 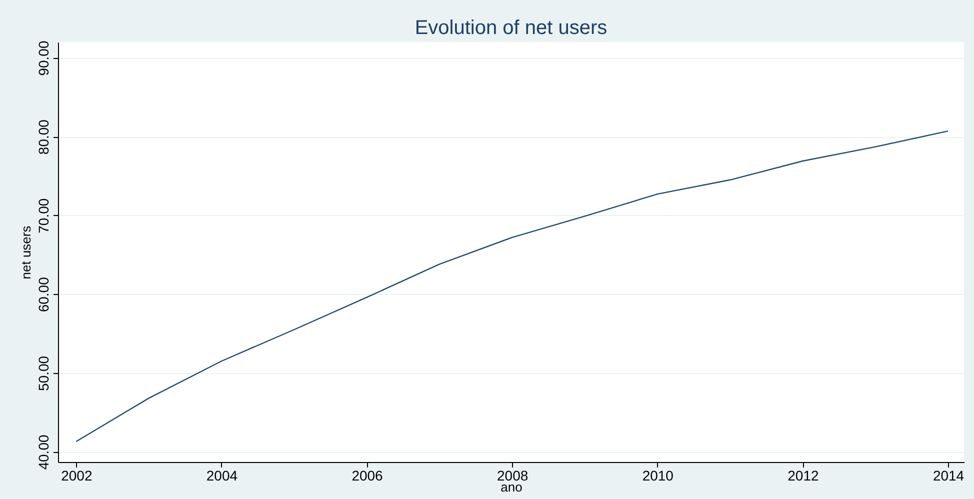 What do you see at coordinates (44, 452) in the screenshot?
I see `y-tick-label: 40.00` at bounding box center [44, 452].